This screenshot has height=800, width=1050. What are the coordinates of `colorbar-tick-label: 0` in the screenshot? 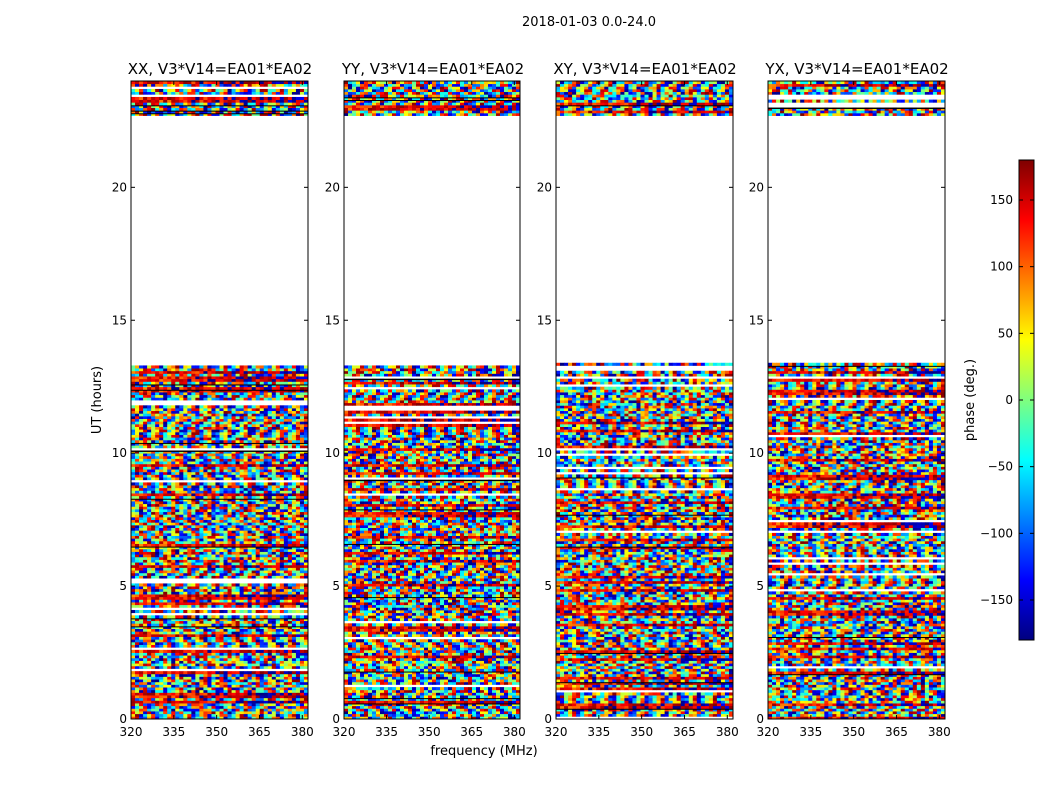 It's located at (1009, 400).